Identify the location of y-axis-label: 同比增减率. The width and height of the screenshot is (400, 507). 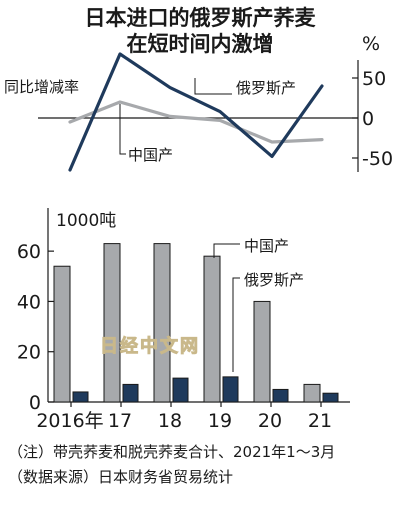
(41, 87).